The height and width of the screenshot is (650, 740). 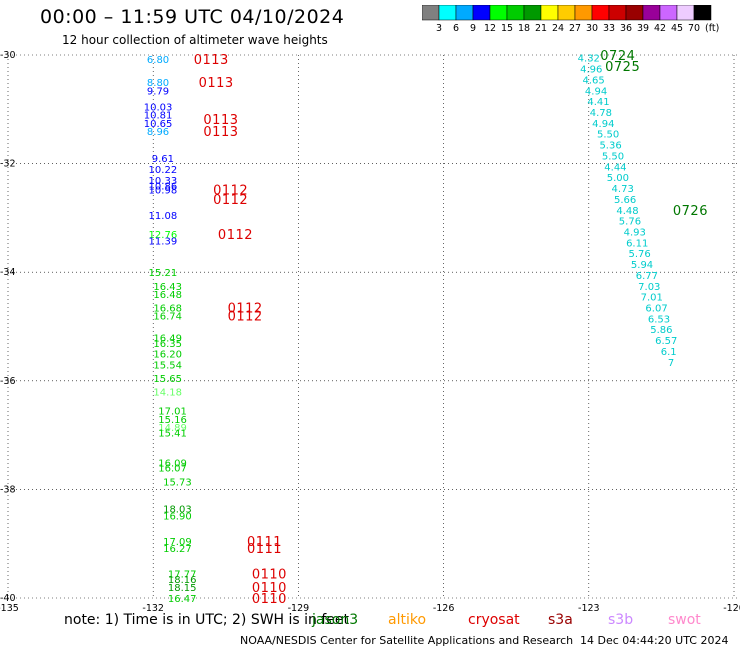 I want to click on wave-height-label: 17.09, so click(x=177, y=542).